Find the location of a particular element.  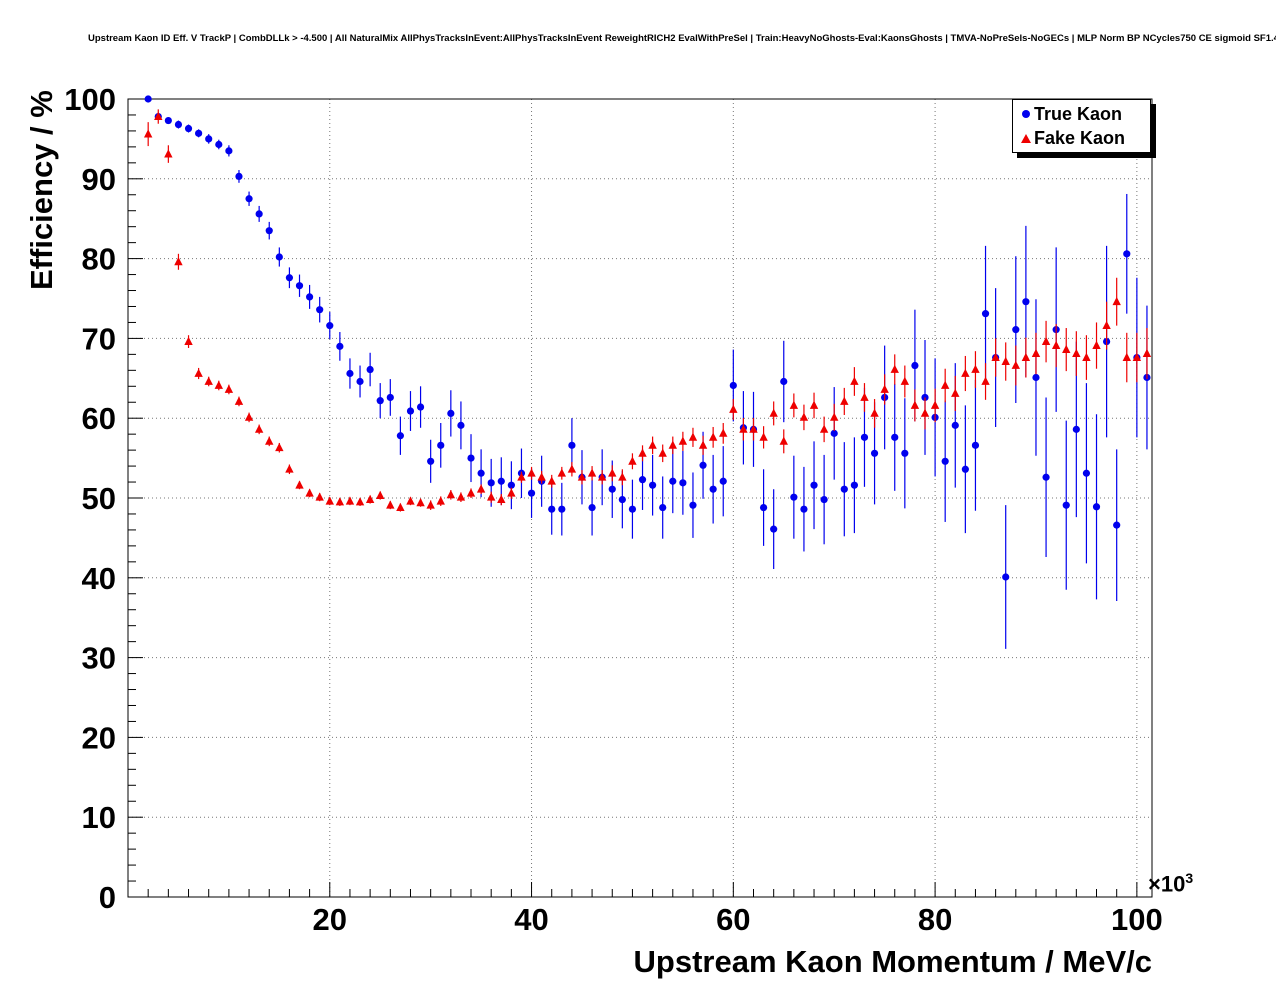

svg-text: 10 is located at coordinates (99, 817).